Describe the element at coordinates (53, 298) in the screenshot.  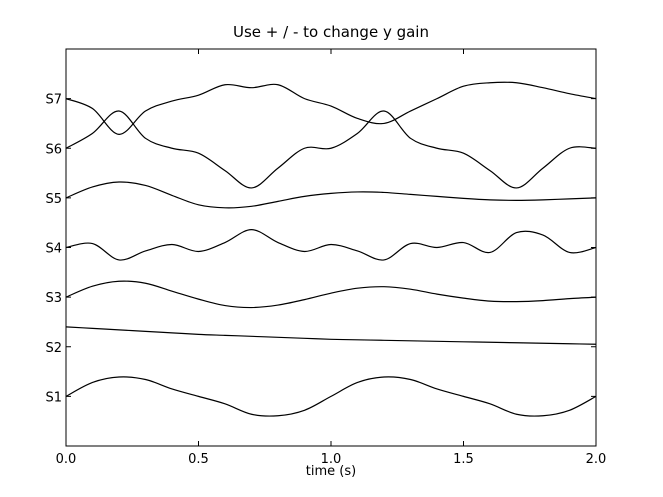
I see `y-tick-label: S3` at that location.